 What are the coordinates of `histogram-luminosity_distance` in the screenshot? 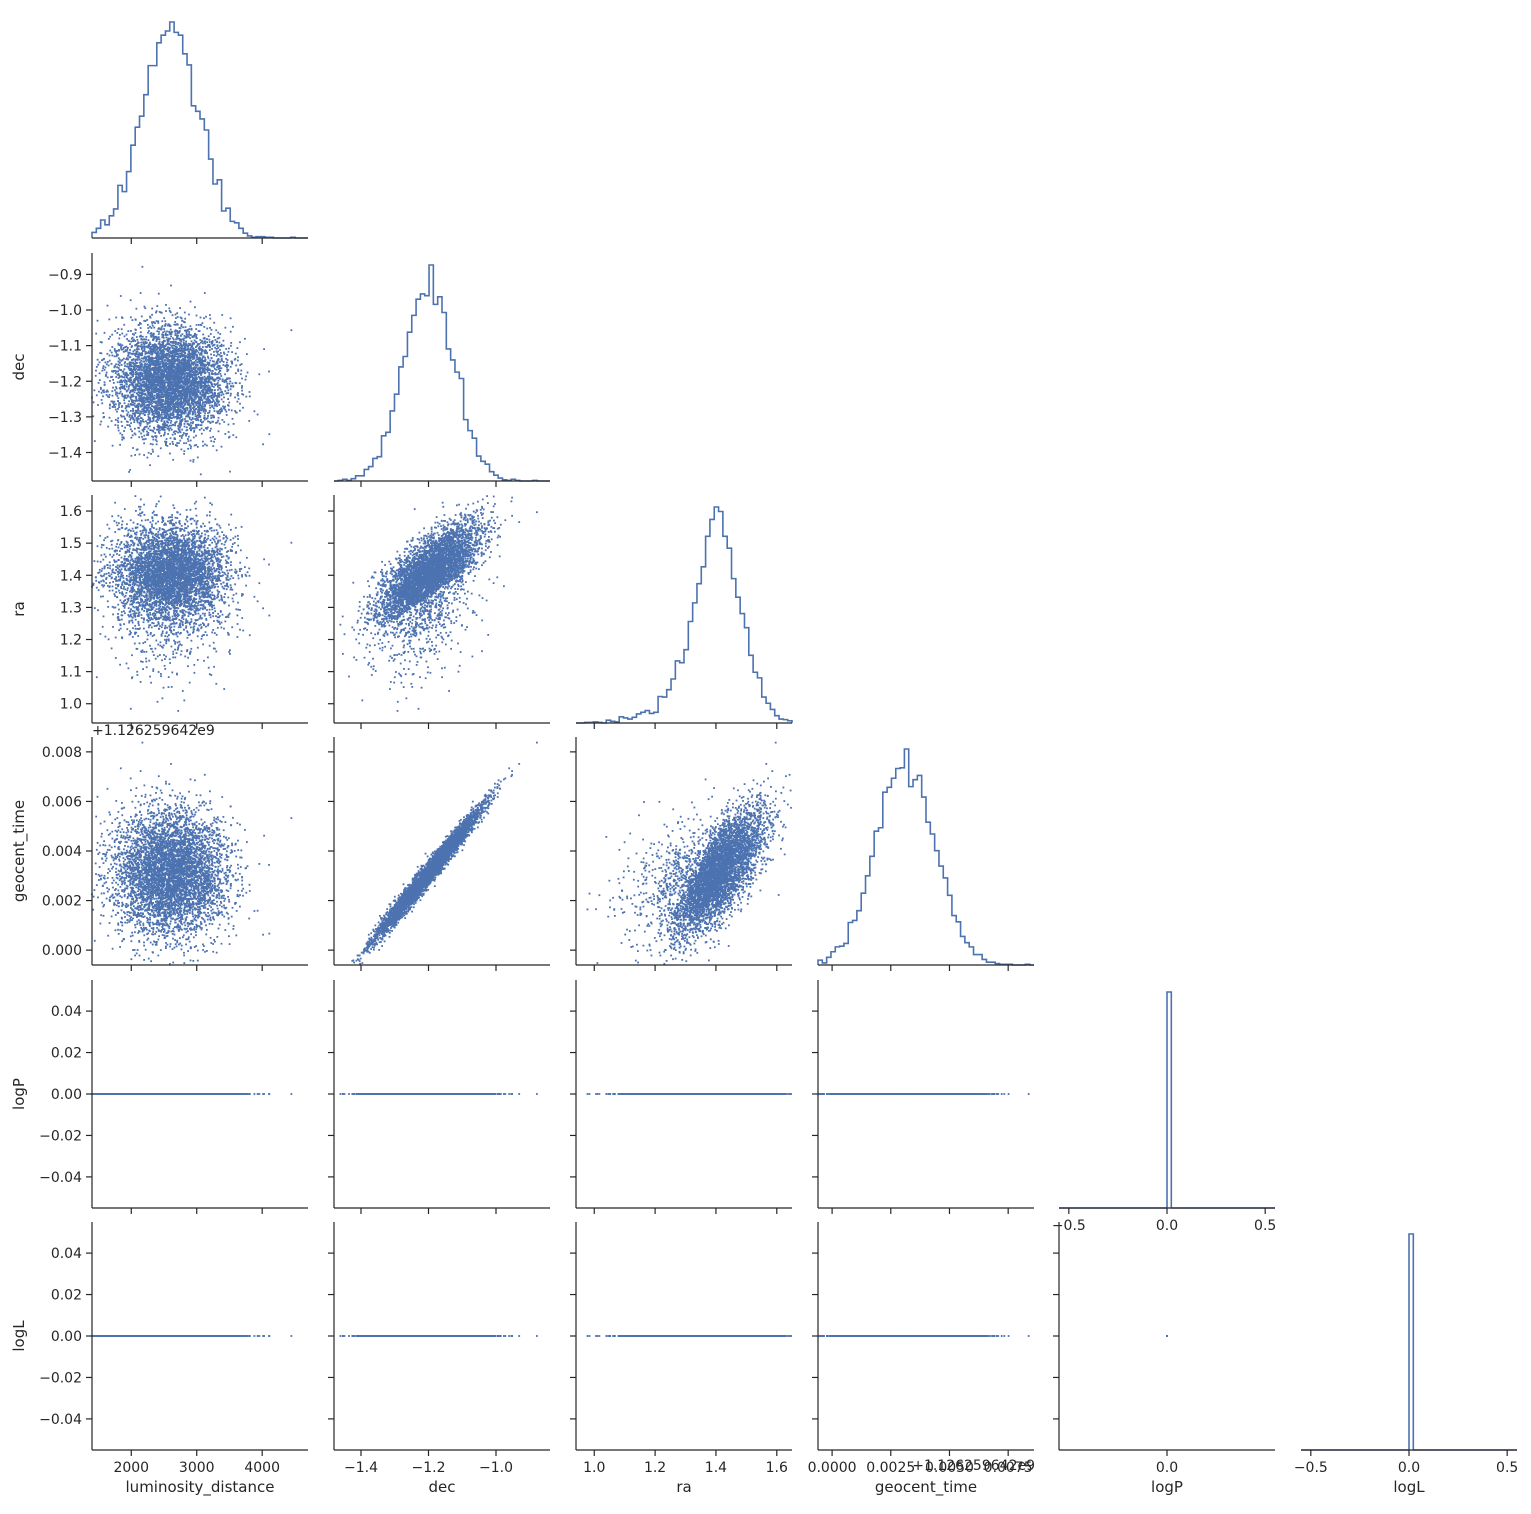 It's located at (200, 130).